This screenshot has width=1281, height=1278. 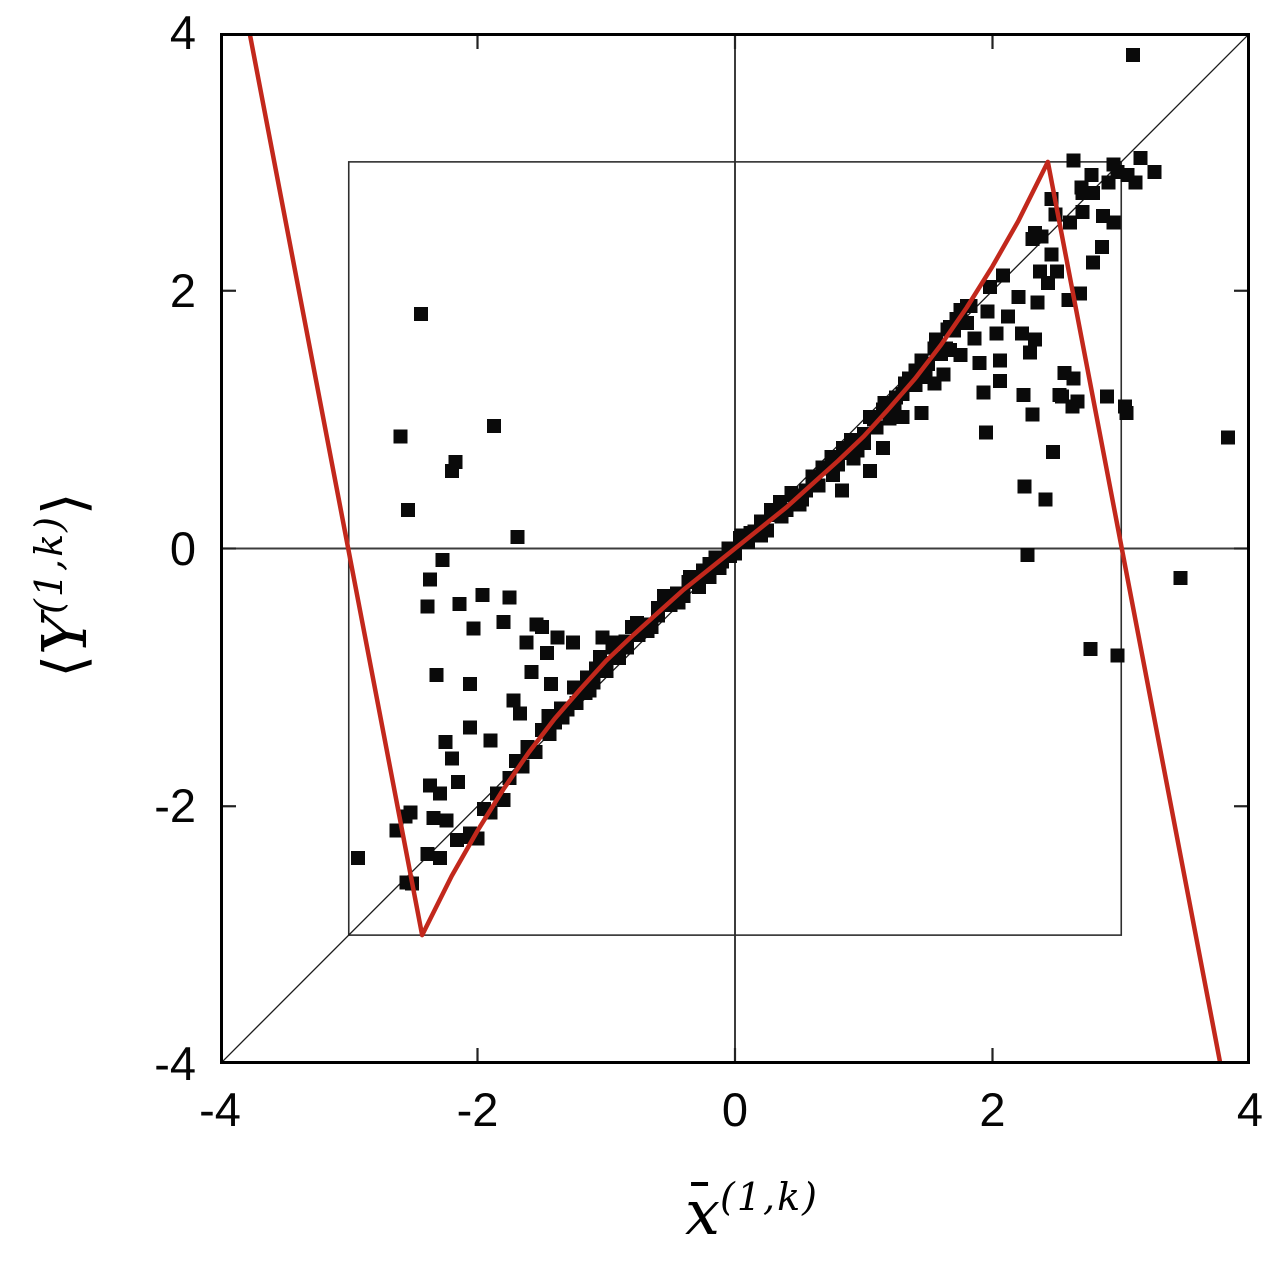 I want to click on right-angle-bracket-icon: ⟩, so click(x=64, y=504).